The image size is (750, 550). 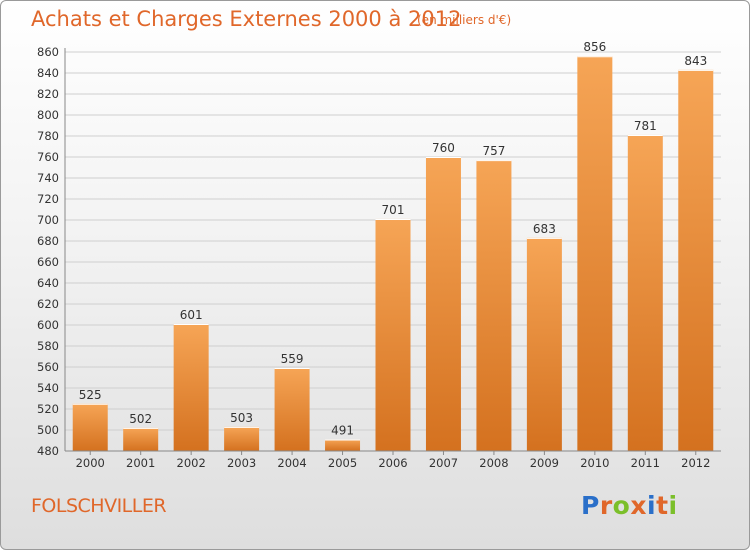 What do you see at coordinates (291, 463) in the screenshot?
I see `x-tick-label-2004: 2004` at bounding box center [291, 463].